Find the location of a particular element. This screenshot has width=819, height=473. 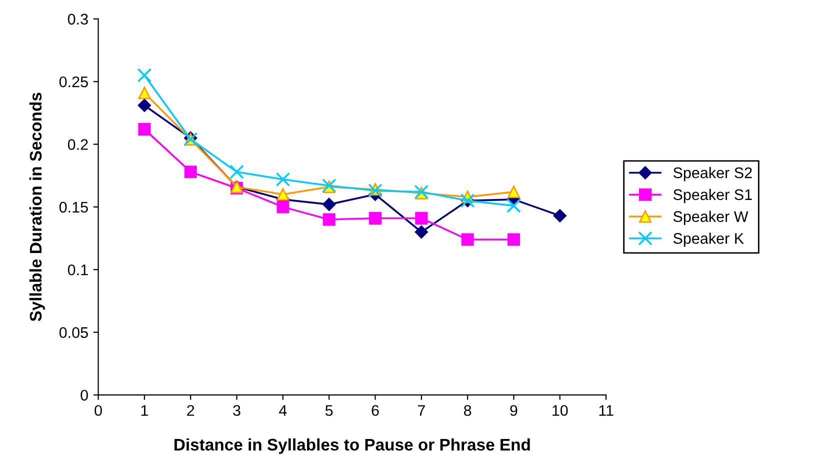

y-tick-label: 0.15 is located at coordinates (73, 207).